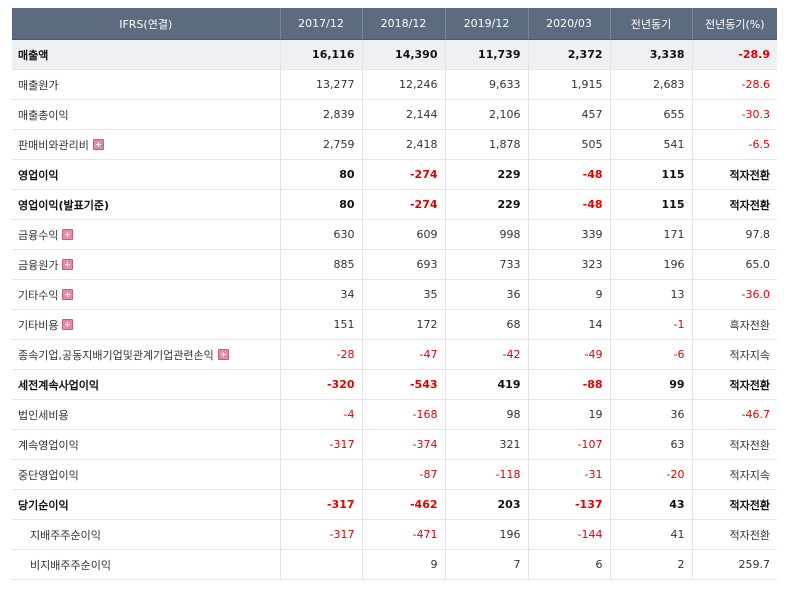  I want to click on header-col-2018-12: 2018/12, so click(403, 24).